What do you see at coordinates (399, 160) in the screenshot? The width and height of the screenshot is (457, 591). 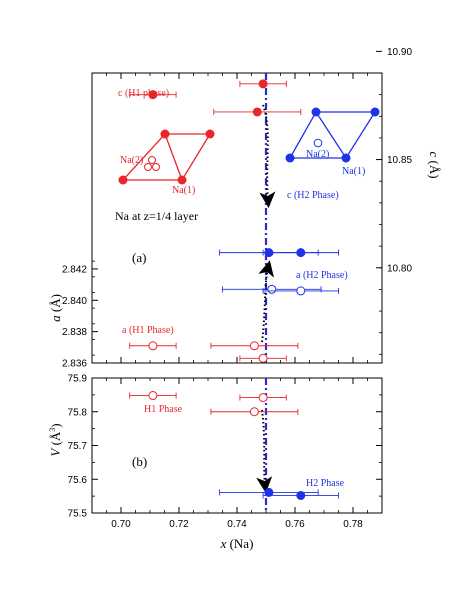 I see `c-tick-label: 10.85` at bounding box center [399, 160].